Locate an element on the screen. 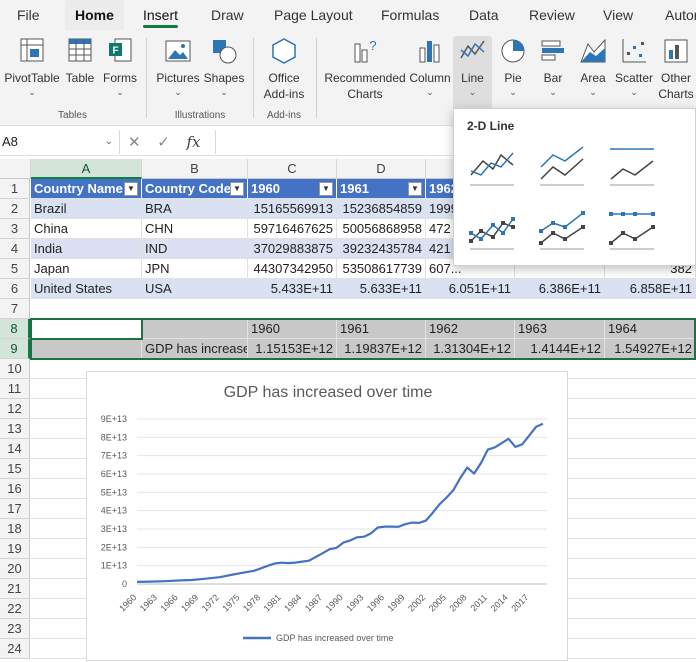  row-header: 12 is located at coordinates (15, 409).